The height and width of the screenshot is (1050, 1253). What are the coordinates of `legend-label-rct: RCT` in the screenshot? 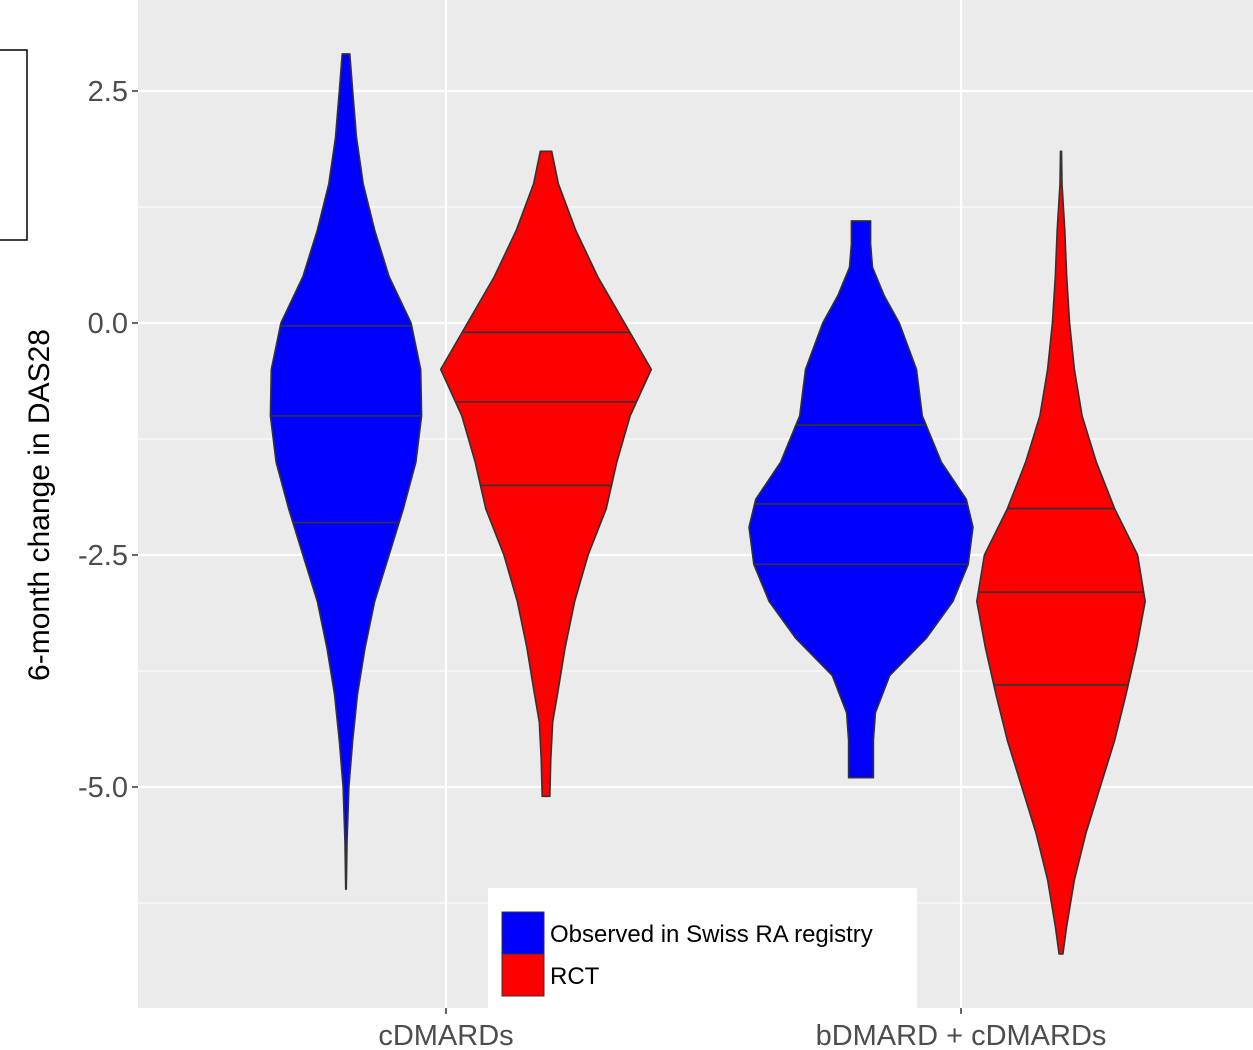 It's located at (575, 976).